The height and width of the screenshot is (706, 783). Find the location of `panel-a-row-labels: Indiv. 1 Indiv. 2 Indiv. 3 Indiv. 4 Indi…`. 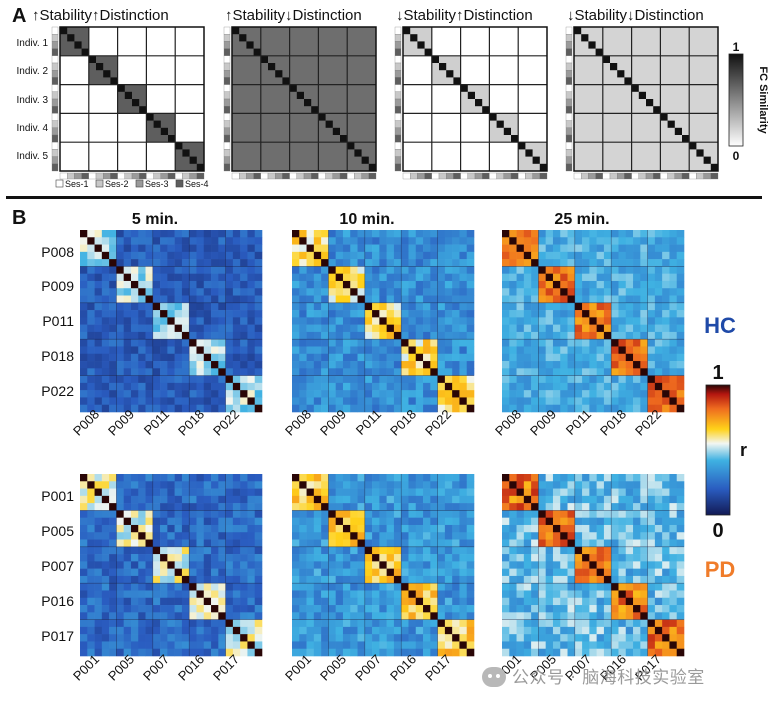

panel-a-row-labels: Indiv. 1 Indiv. 2 Indiv. 3 Indiv. 4 Indi… is located at coordinates (33, 100).